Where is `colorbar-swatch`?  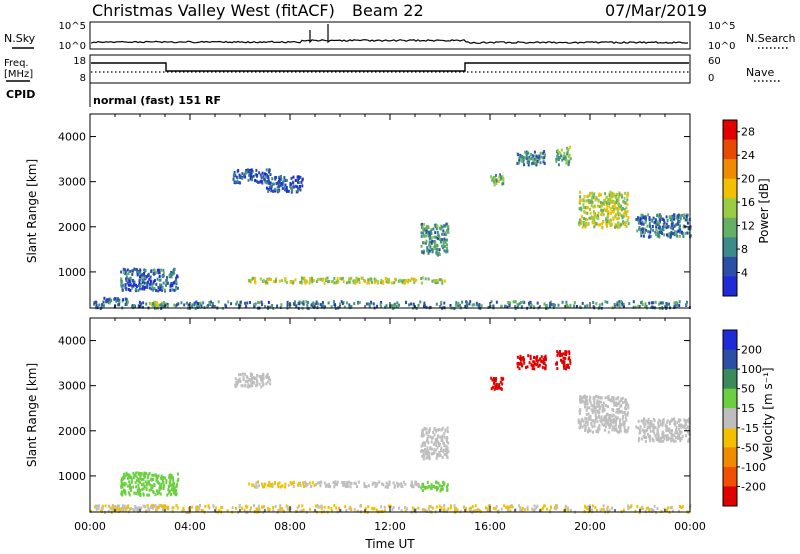
colorbar-swatch is located at coordinates (730, 227).